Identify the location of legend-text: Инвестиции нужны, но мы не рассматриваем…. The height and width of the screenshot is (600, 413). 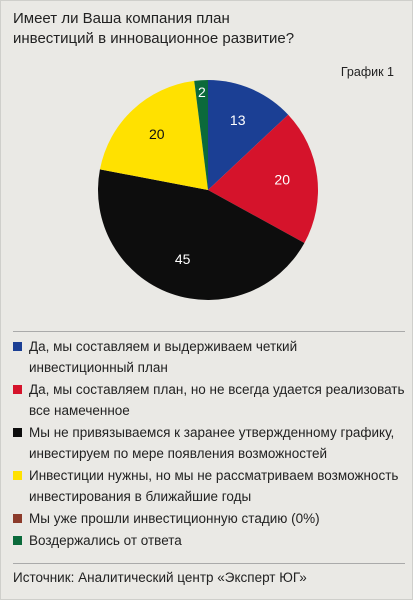
(214, 486).